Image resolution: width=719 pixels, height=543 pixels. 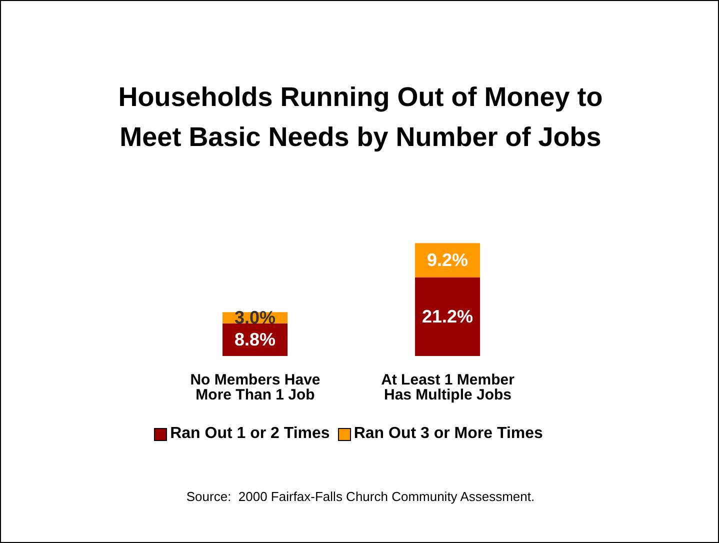 I want to click on legend-label: Ran Out 3 or More Times, so click(x=447, y=434).